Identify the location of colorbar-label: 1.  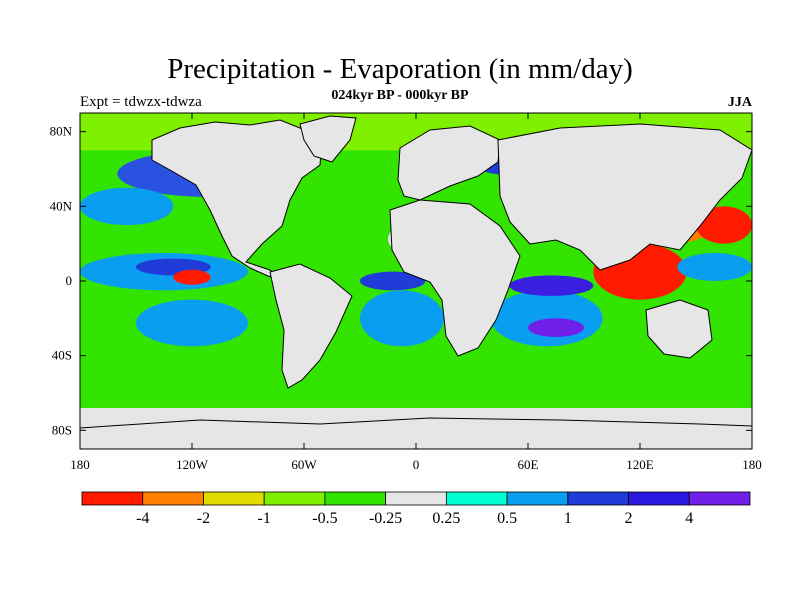
(568, 518).